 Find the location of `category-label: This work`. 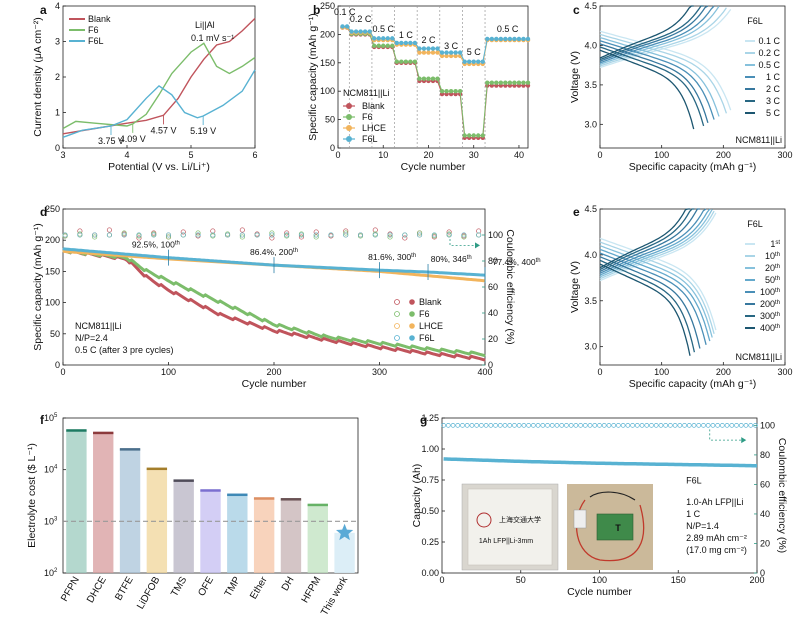

category-label: This work is located at coordinates (334, 595).